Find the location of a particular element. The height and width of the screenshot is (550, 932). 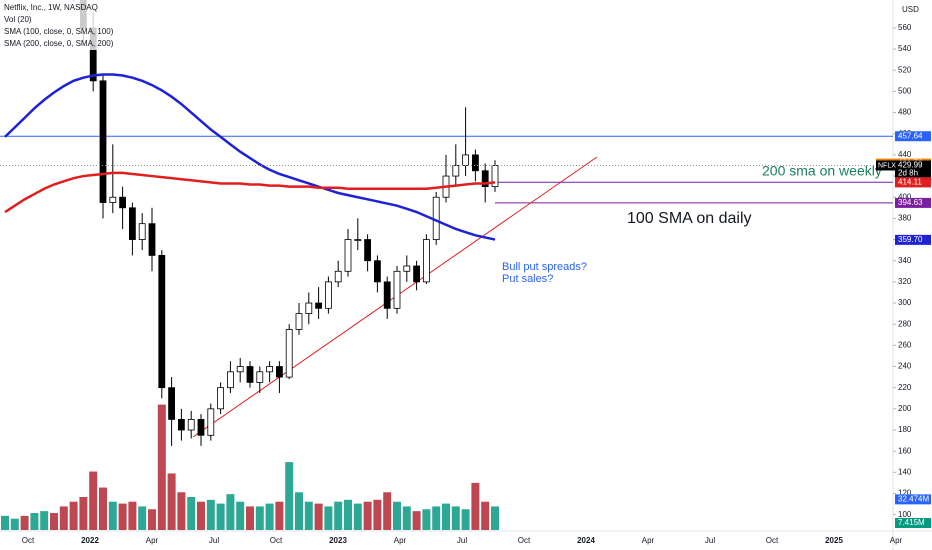

volume-tag-label: 32.474M is located at coordinates (913, 498).